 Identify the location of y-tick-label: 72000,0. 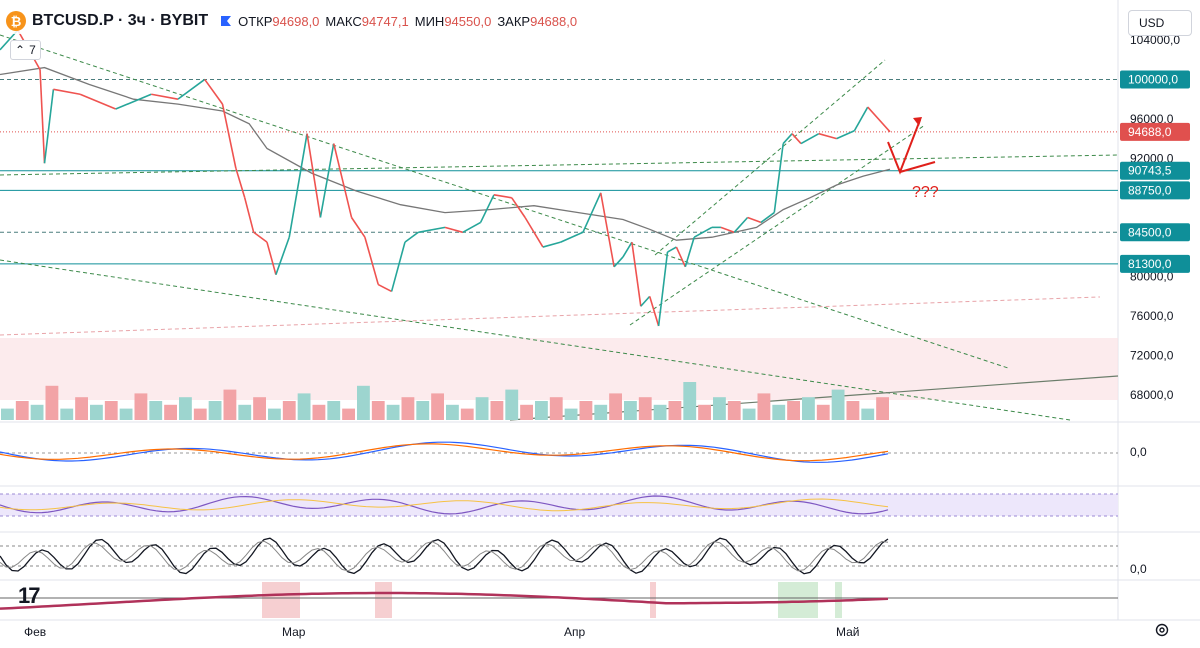
(1152, 356).